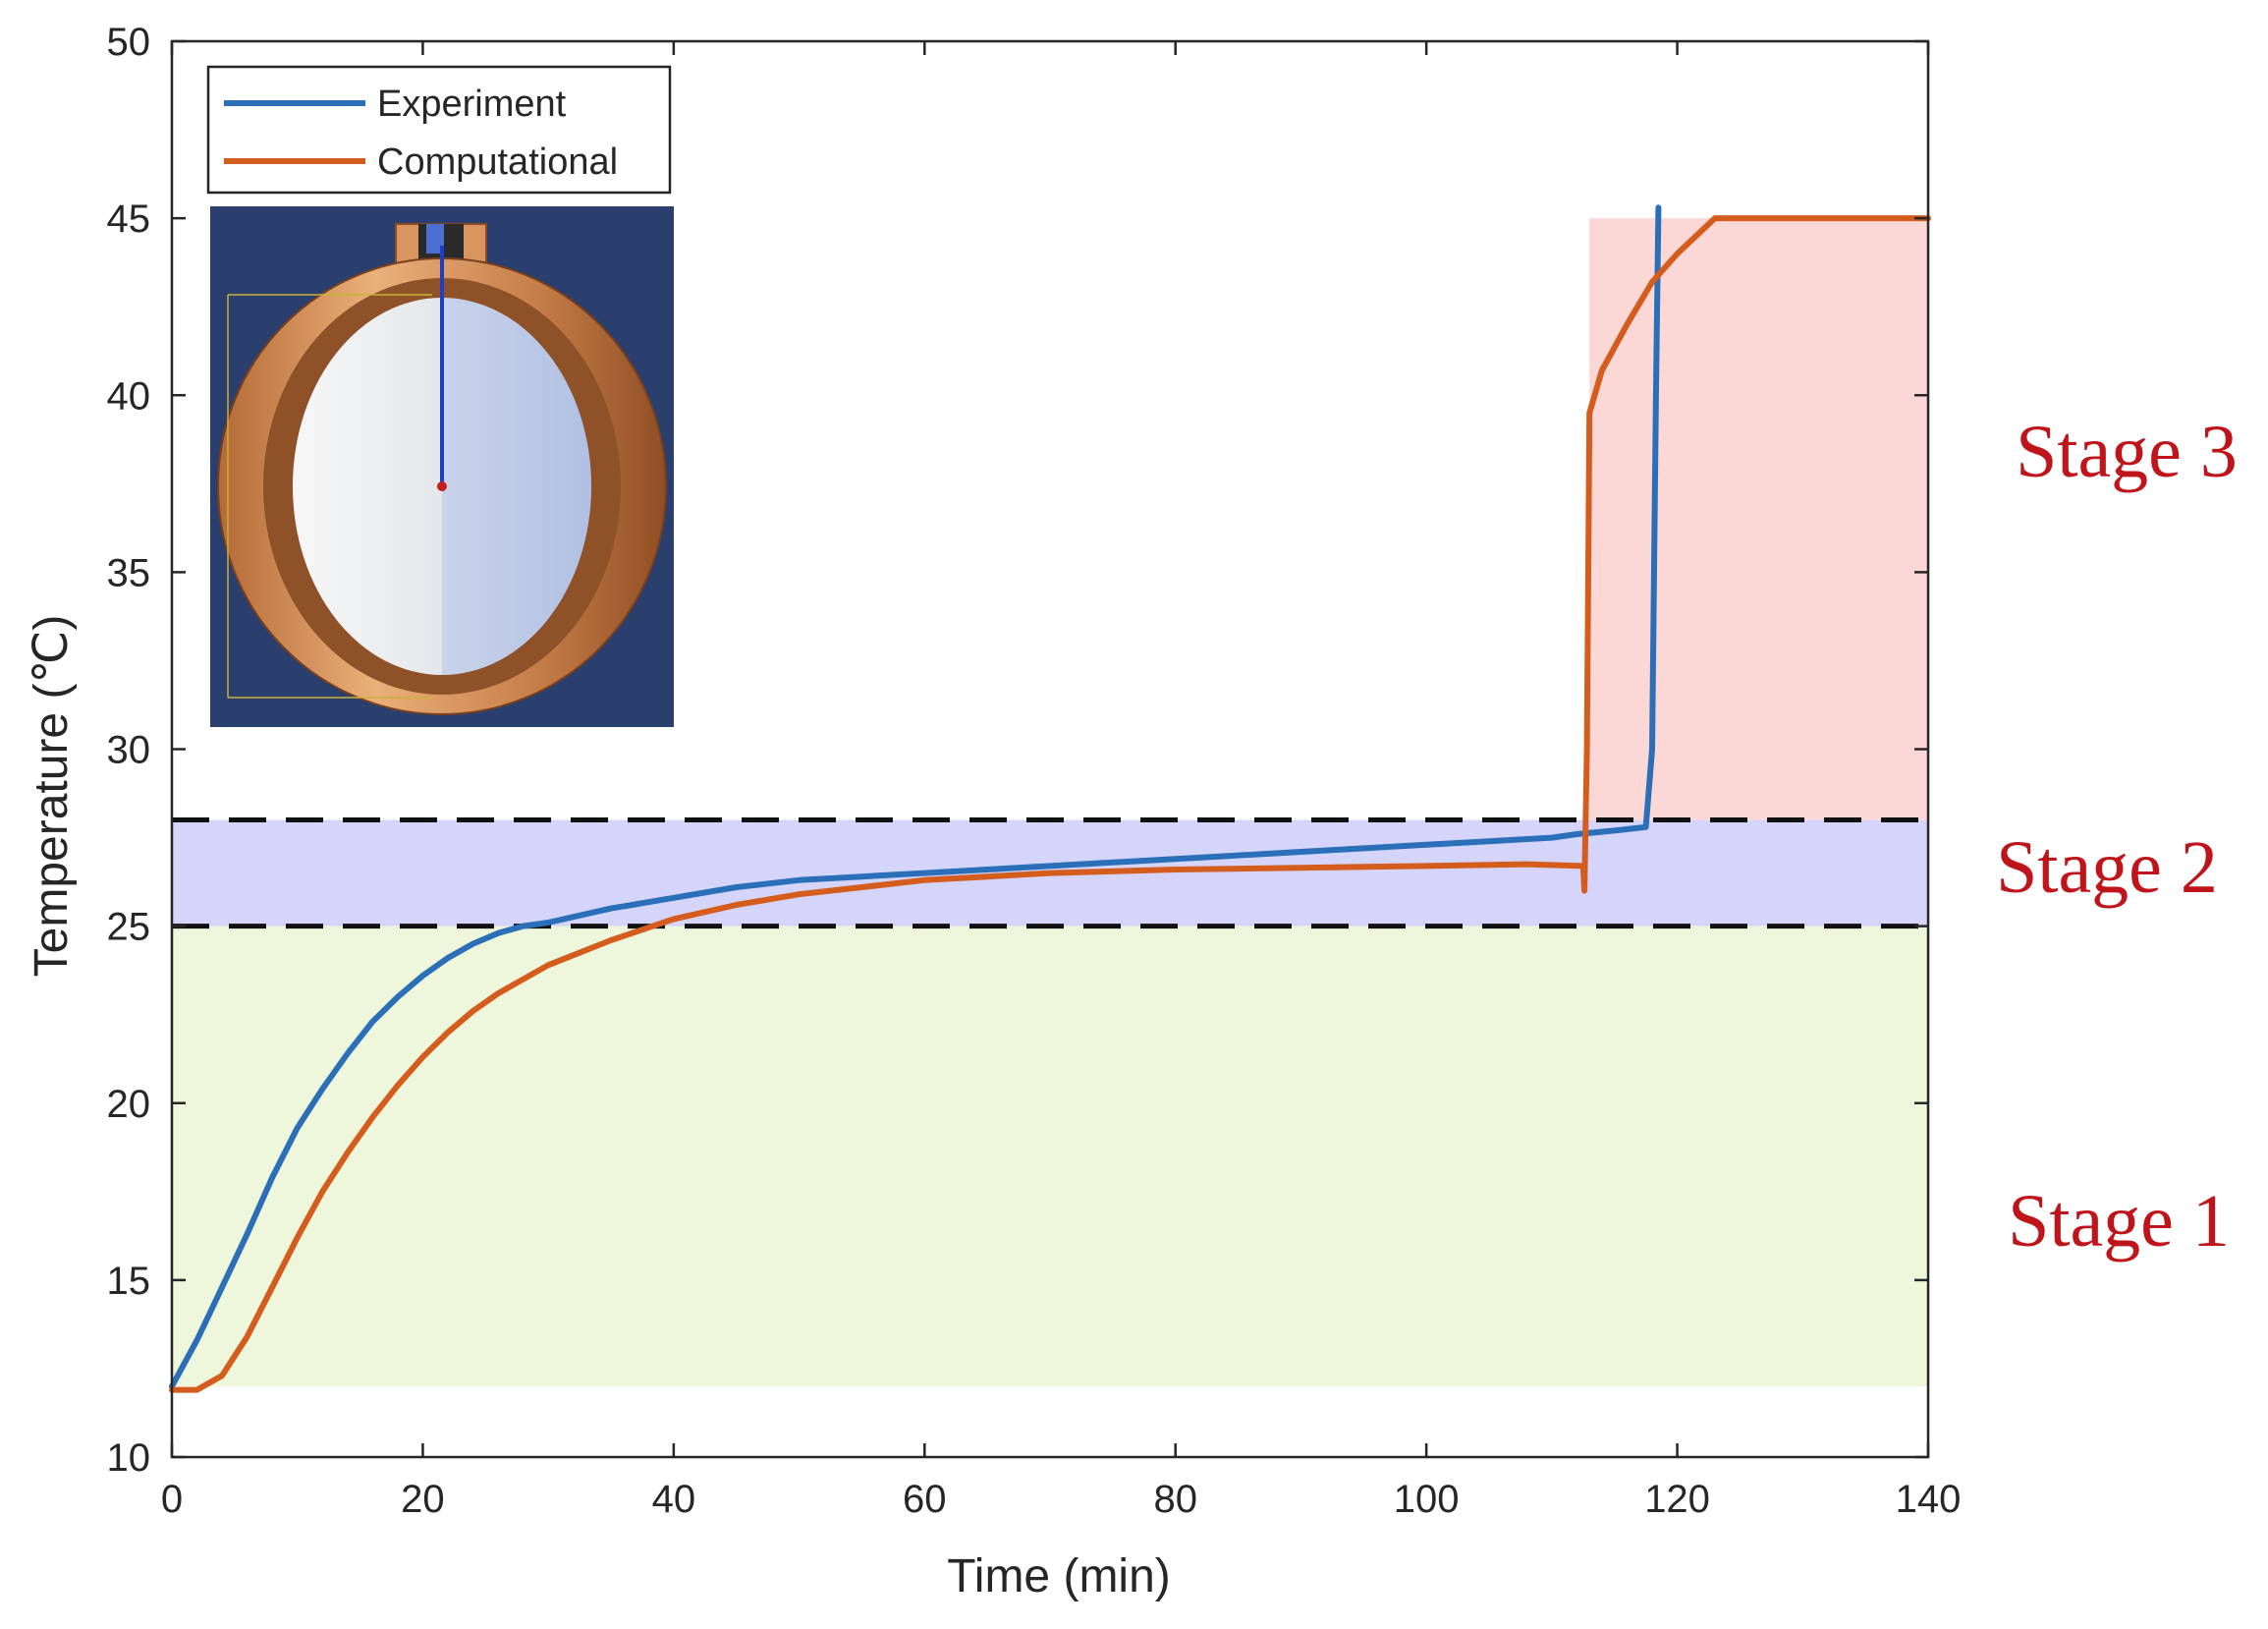  Describe the element at coordinates (674, 1499) in the screenshot. I see `x-tick-label: 40` at that location.